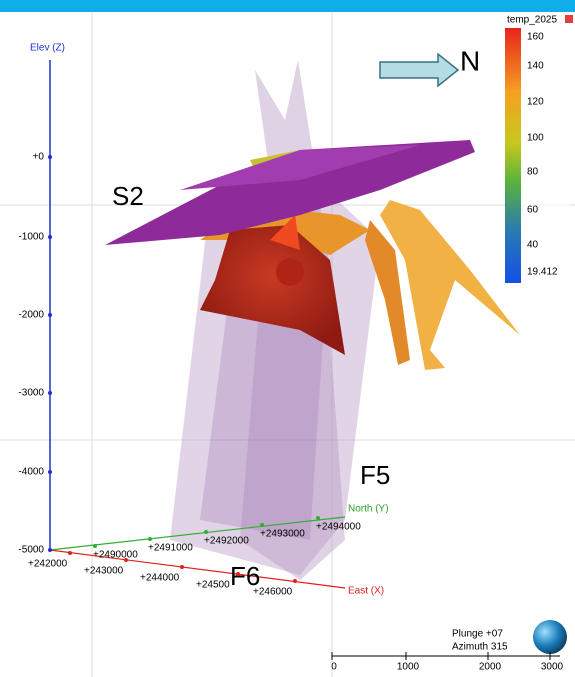  Describe the element at coordinates (535, 37) in the screenshot. I see `colorbar-tick-label: 160` at that location.